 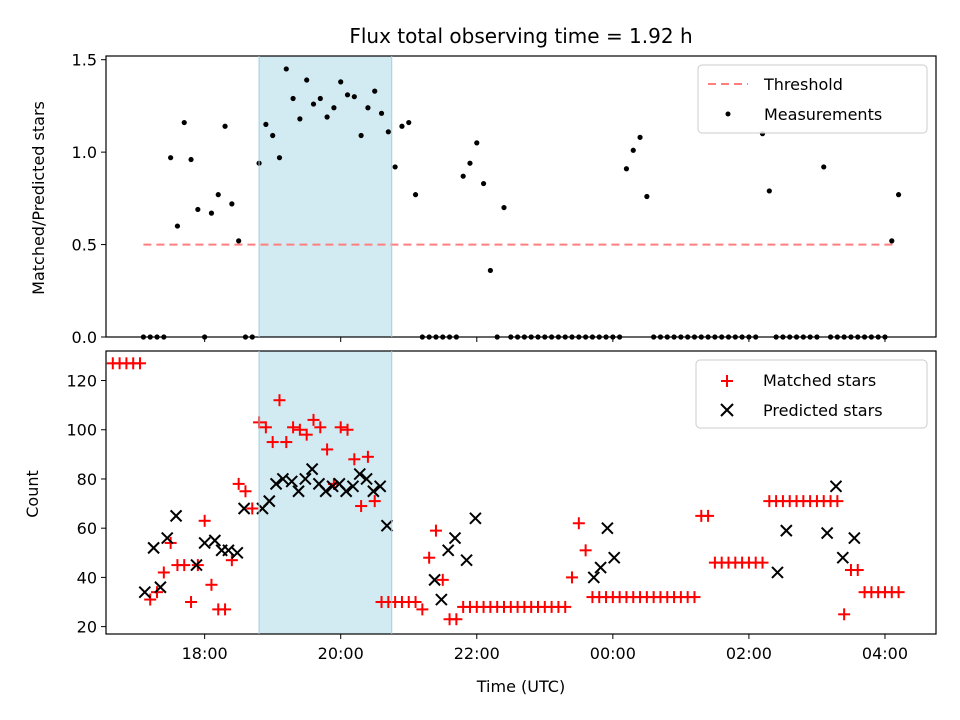 What do you see at coordinates (81, 381) in the screenshot?
I see `y-tick-label: 120` at bounding box center [81, 381].